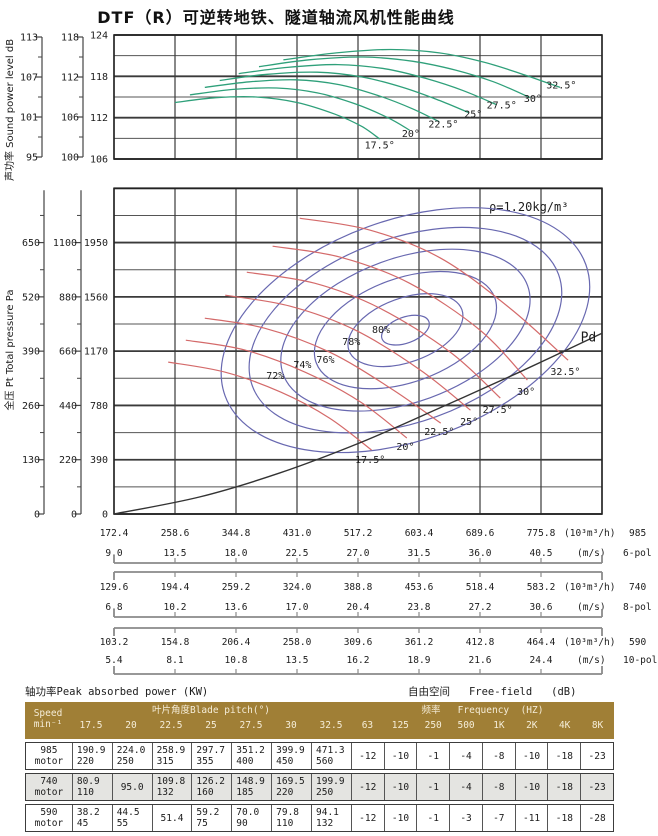 The image size is (658, 836). What do you see at coordinates (589, 587) in the screenshot?
I see `flow-unit: (10³m³/h)` at bounding box center [589, 587].